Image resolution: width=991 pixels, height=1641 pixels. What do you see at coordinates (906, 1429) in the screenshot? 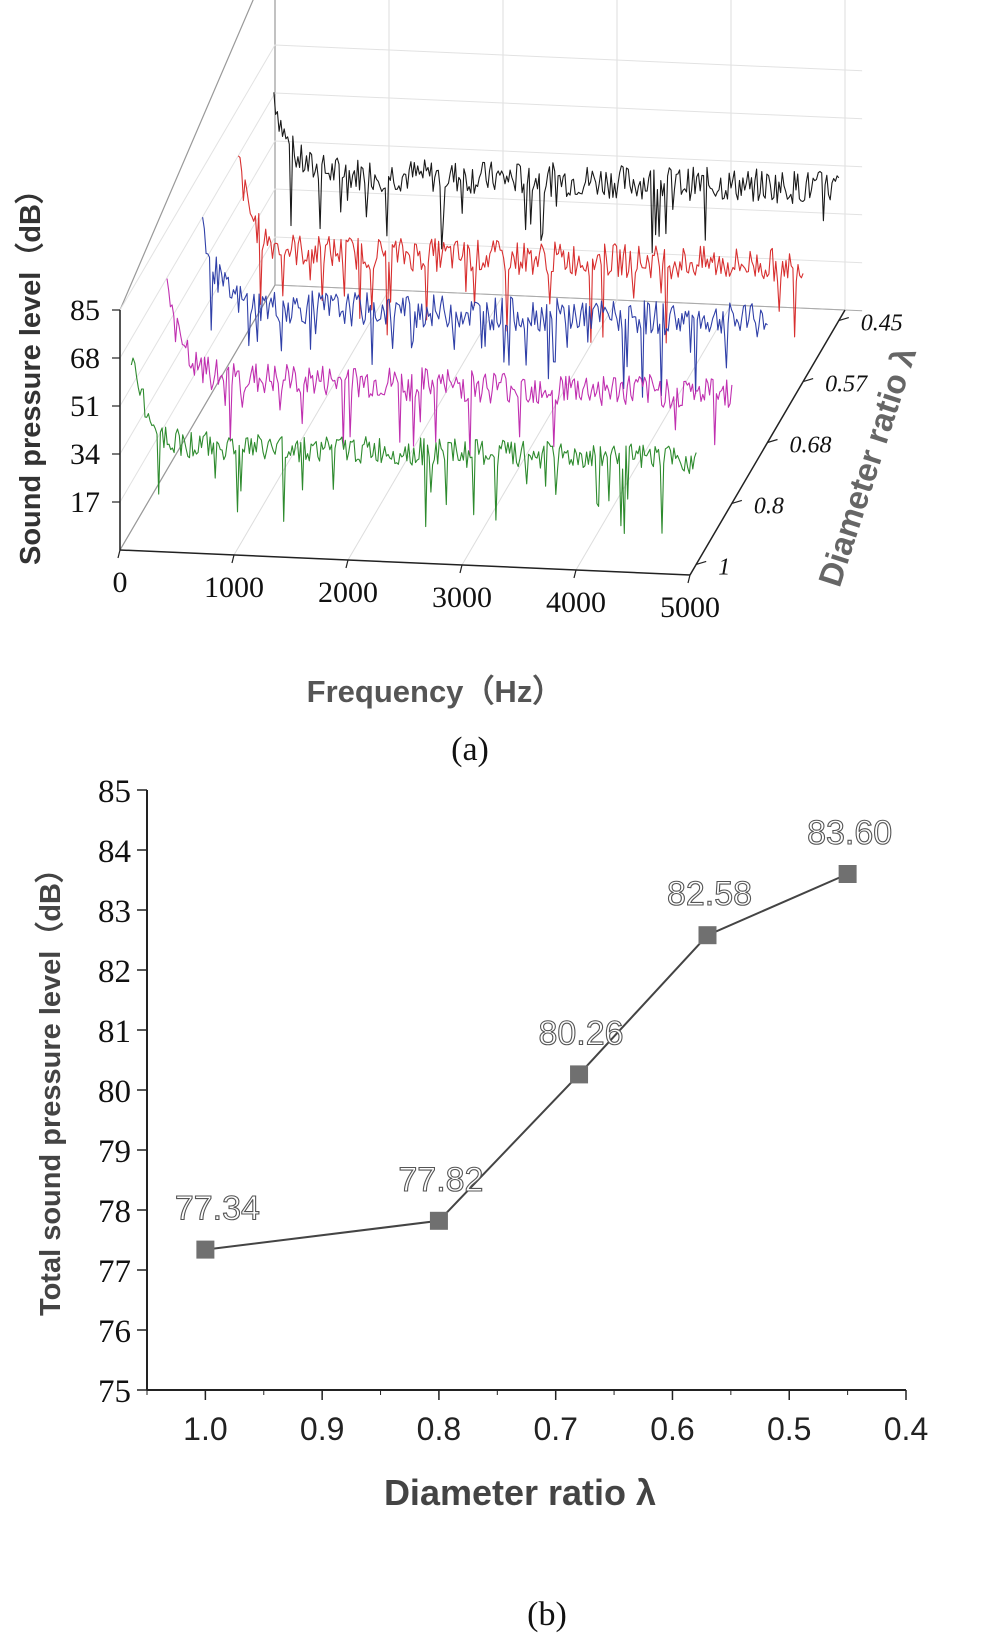
I see `x-tick-label: 0.4` at bounding box center [906, 1429].